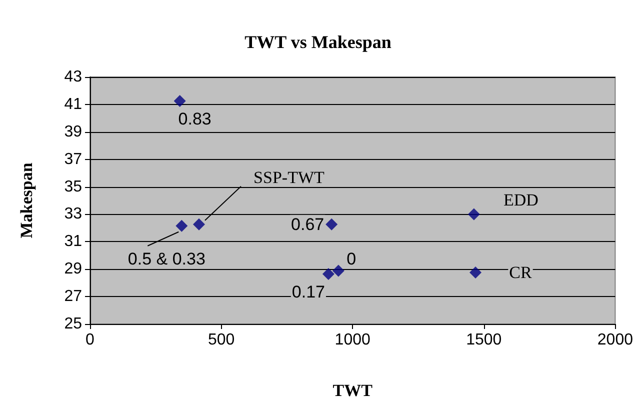  I want to click on y-tick-label: 43, so click(73, 77).